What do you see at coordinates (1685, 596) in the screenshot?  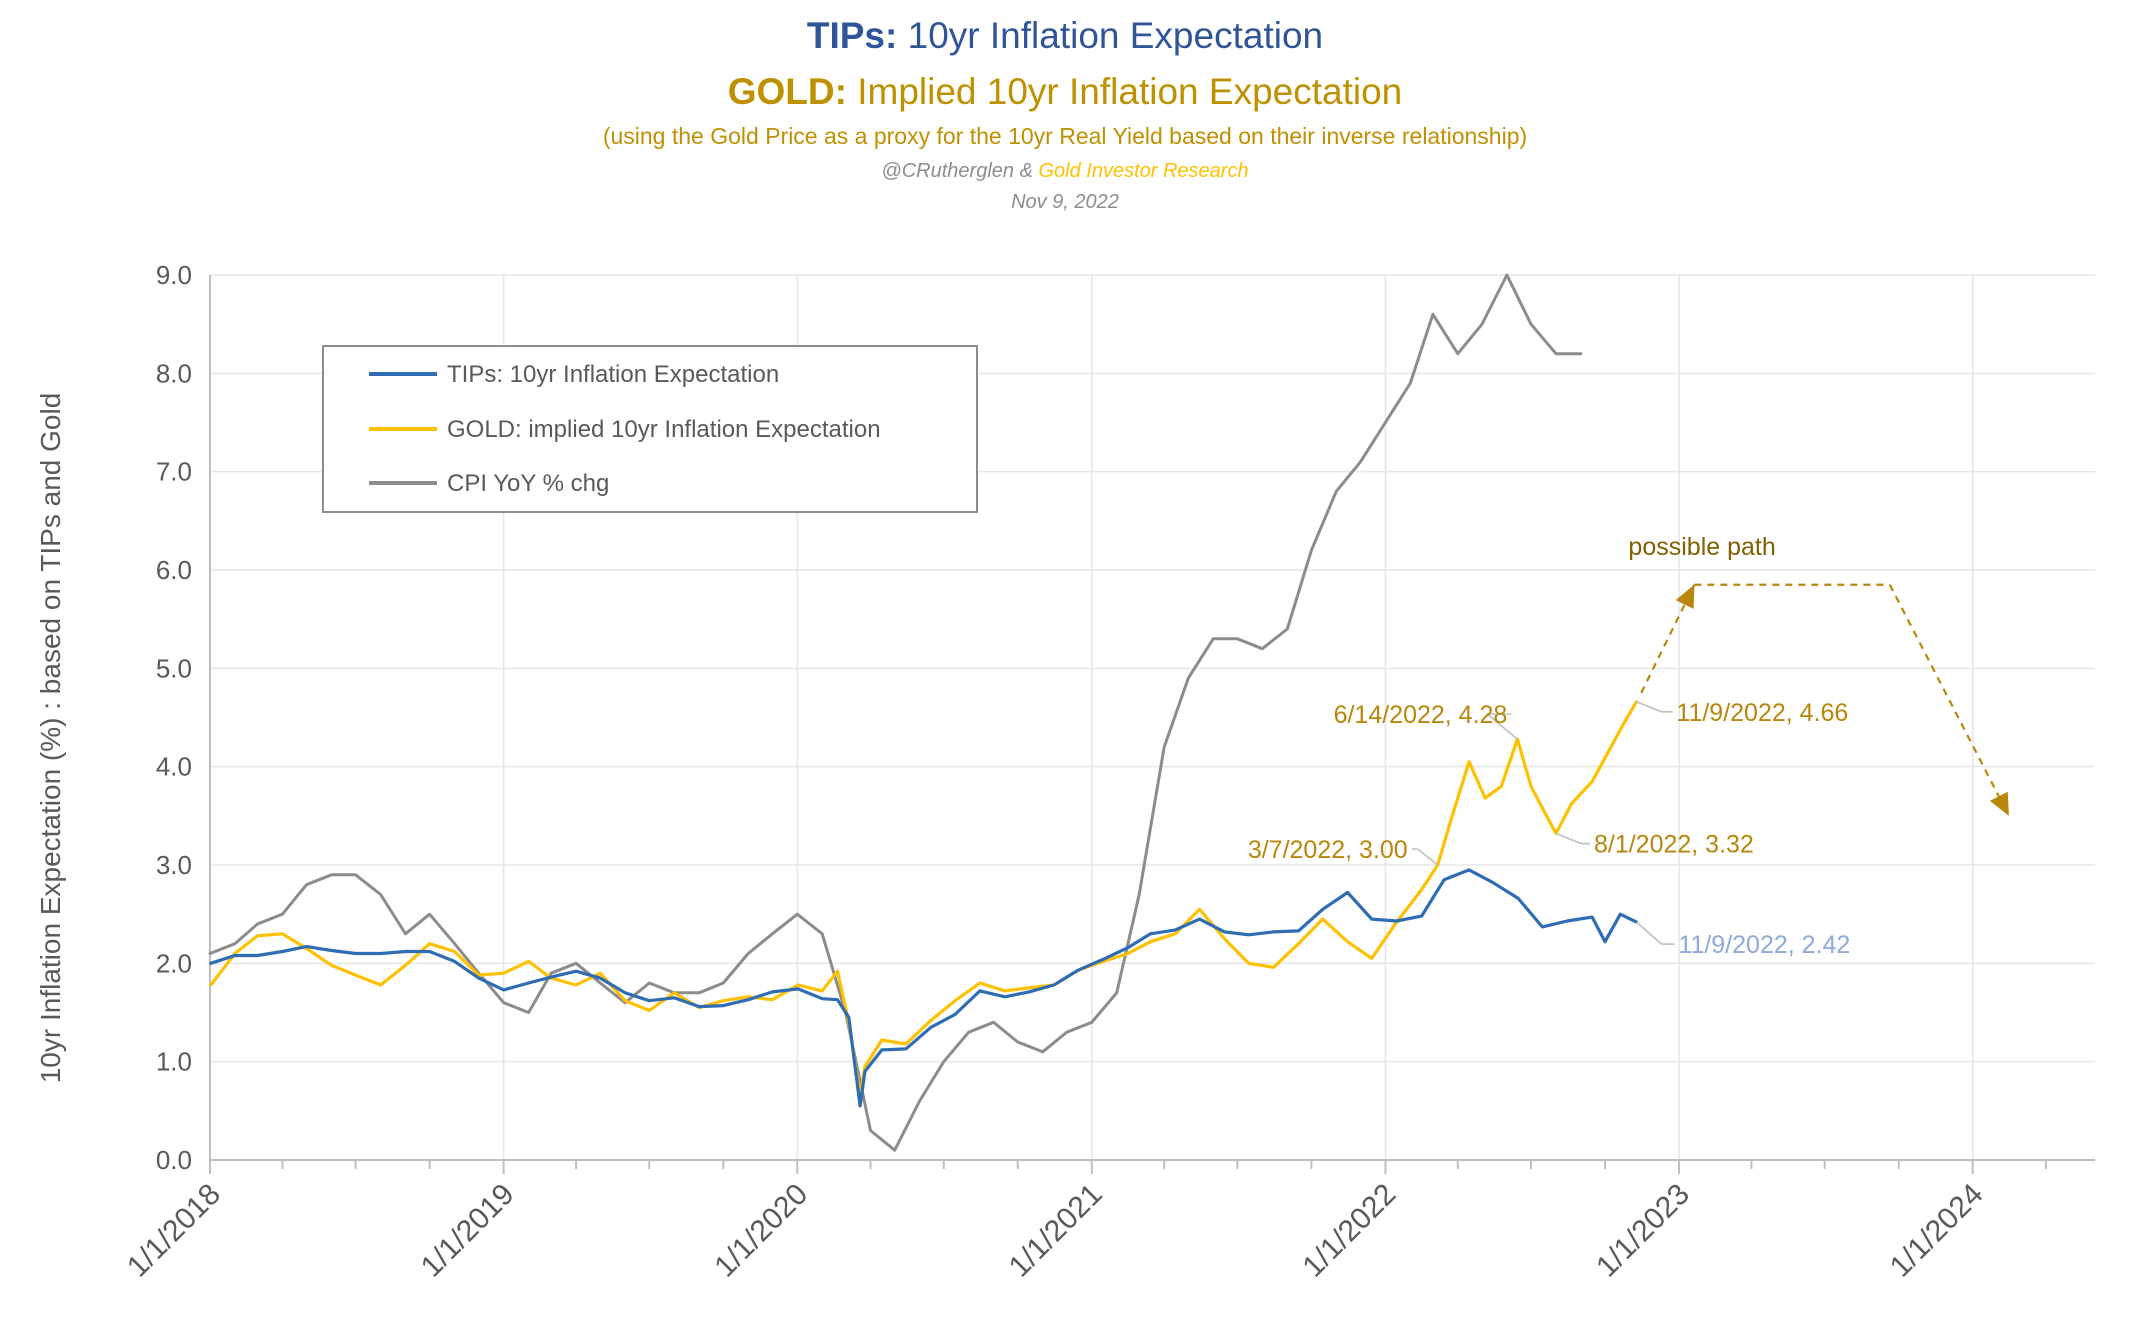 I see `possible-path-arrowhead-up` at bounding box center [1685, 596].